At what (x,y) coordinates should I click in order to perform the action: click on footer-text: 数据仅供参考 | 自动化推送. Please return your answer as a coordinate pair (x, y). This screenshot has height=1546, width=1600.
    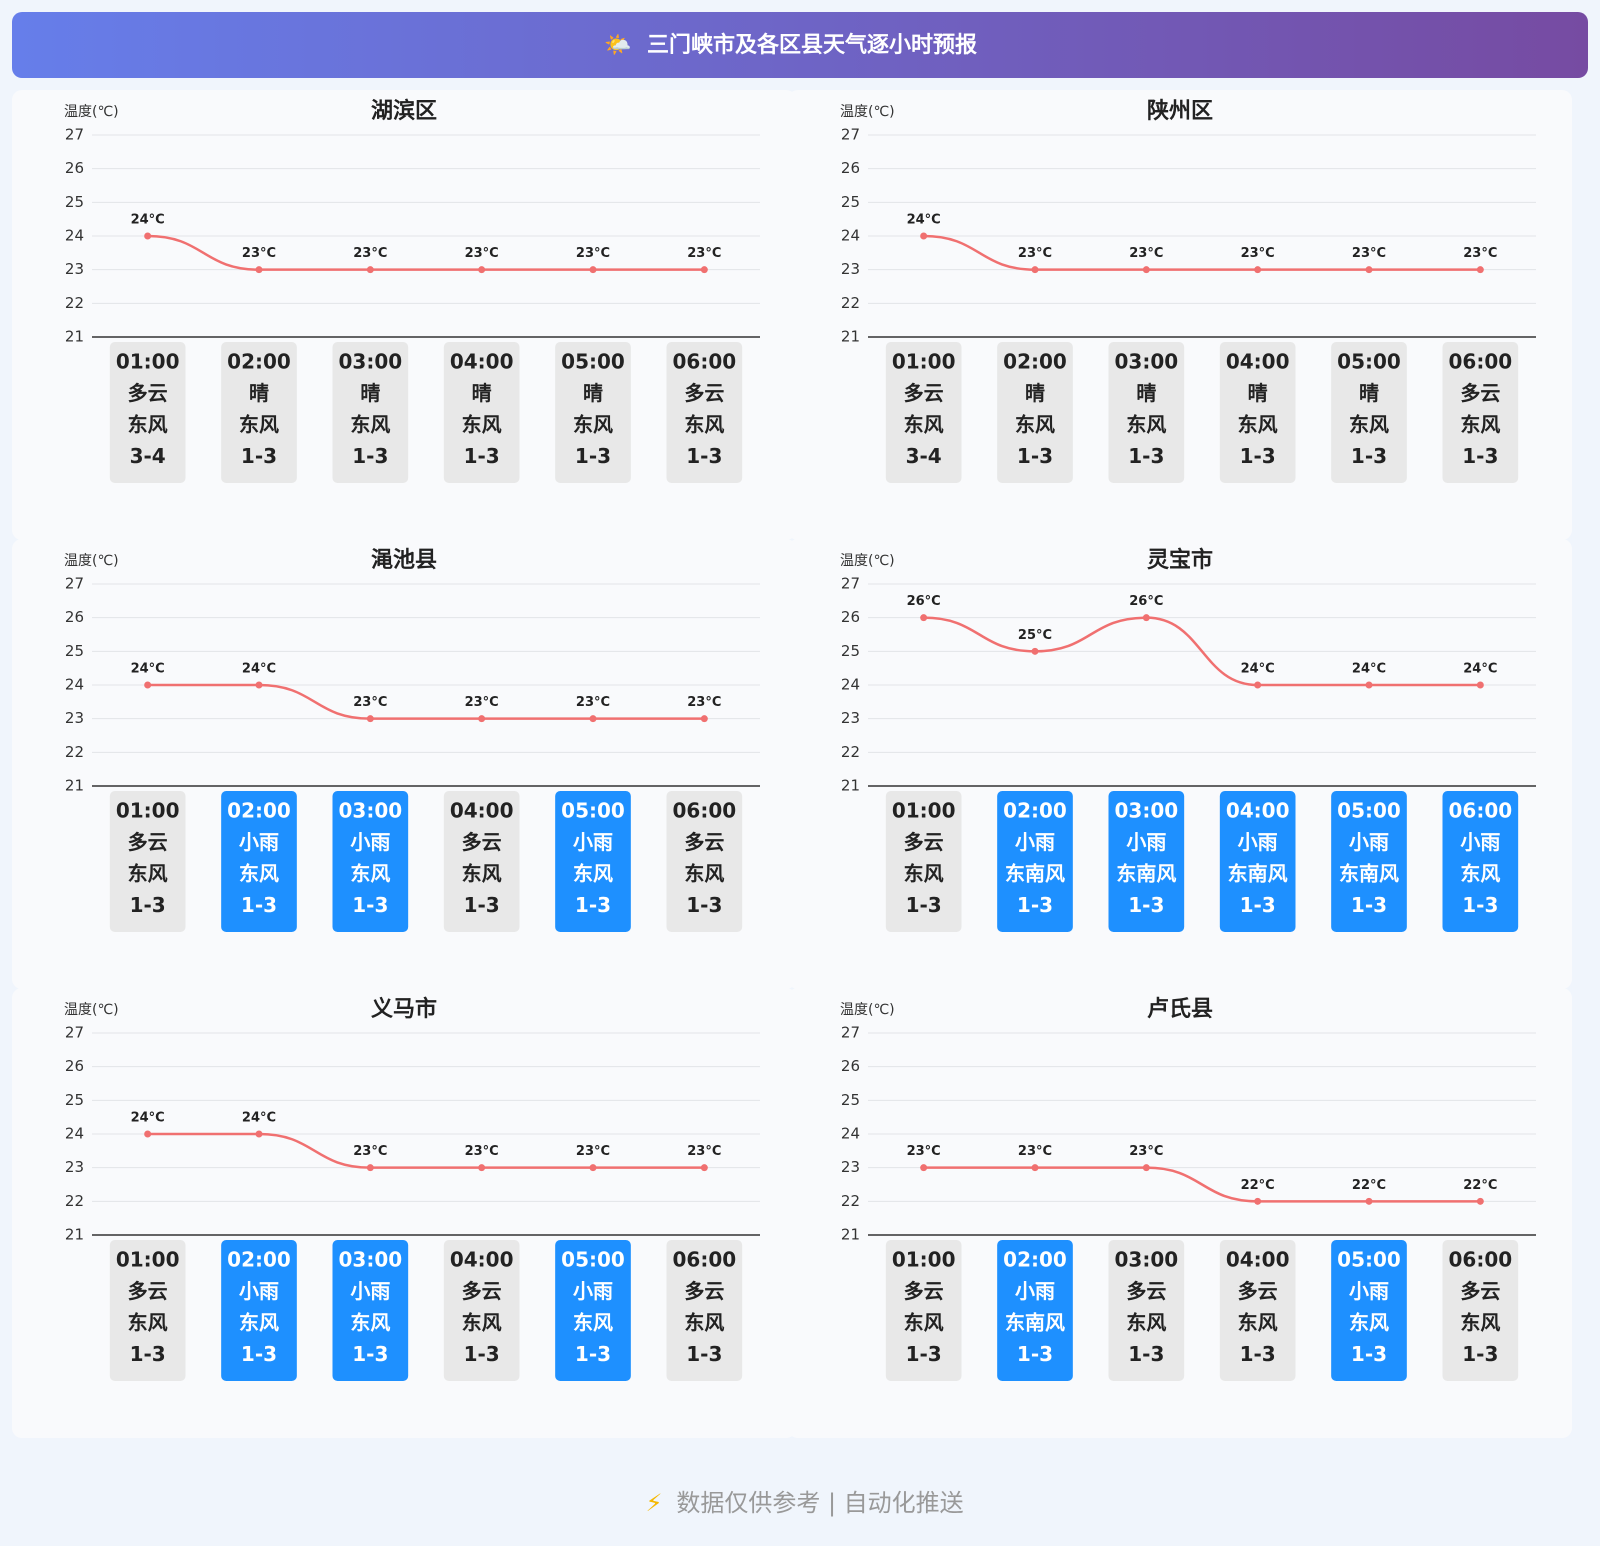
    Looking at the image, I should click on (819, 1503).